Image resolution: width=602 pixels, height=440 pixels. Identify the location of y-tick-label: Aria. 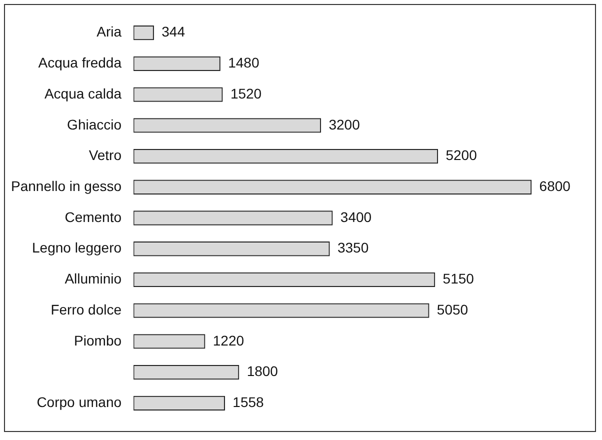
(109, 32).